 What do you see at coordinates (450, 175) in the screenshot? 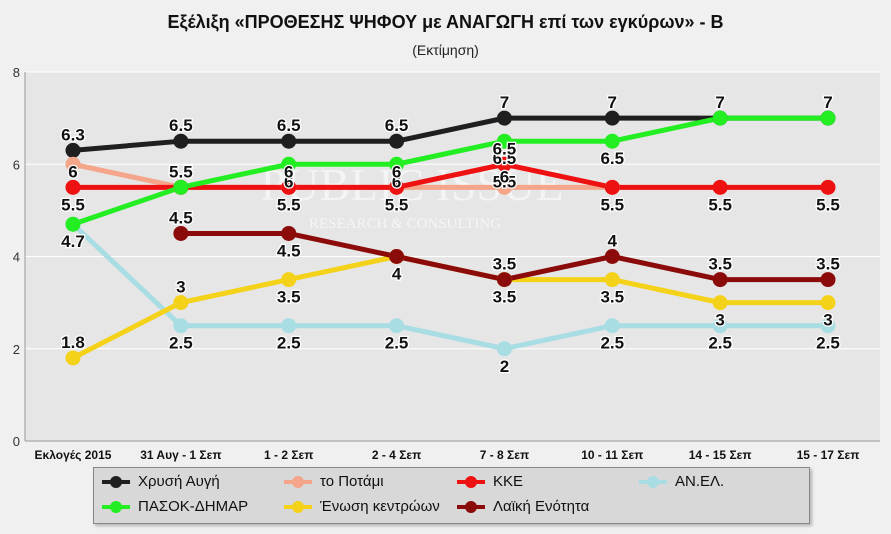
I see `series-line-ΚΚΕ` at bounding box center [450, 175].